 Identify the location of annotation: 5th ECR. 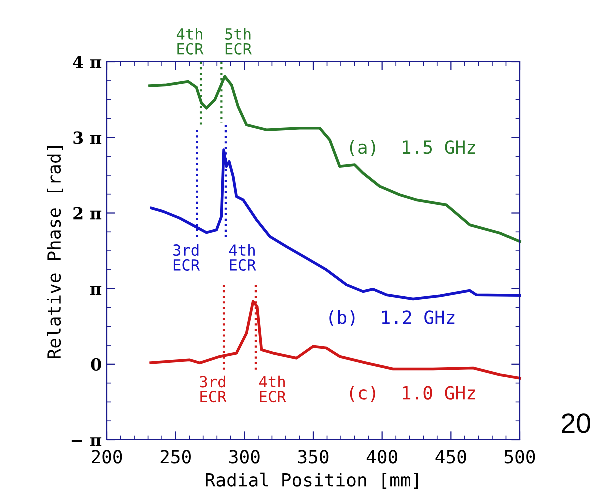
(239, 41).